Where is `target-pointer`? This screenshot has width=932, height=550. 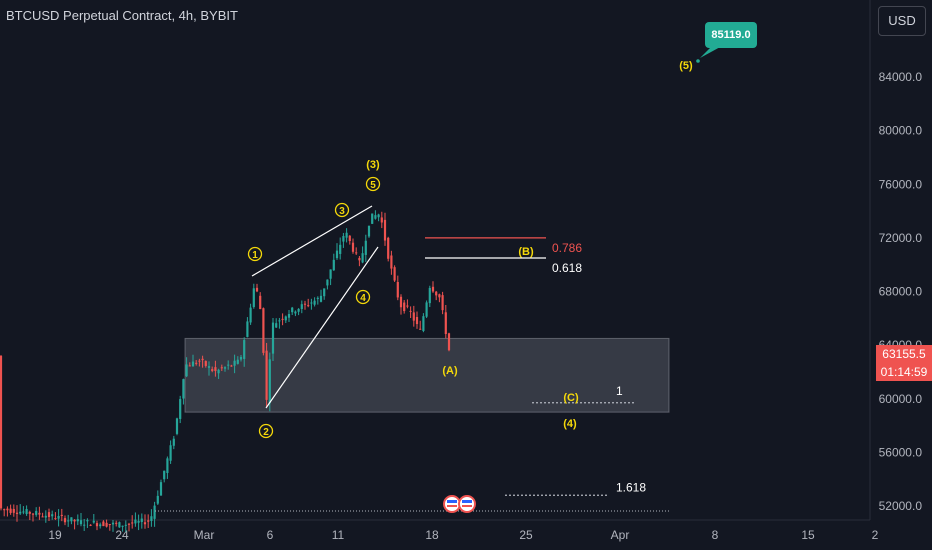 target-pointer is located at coordinates (711, 52).